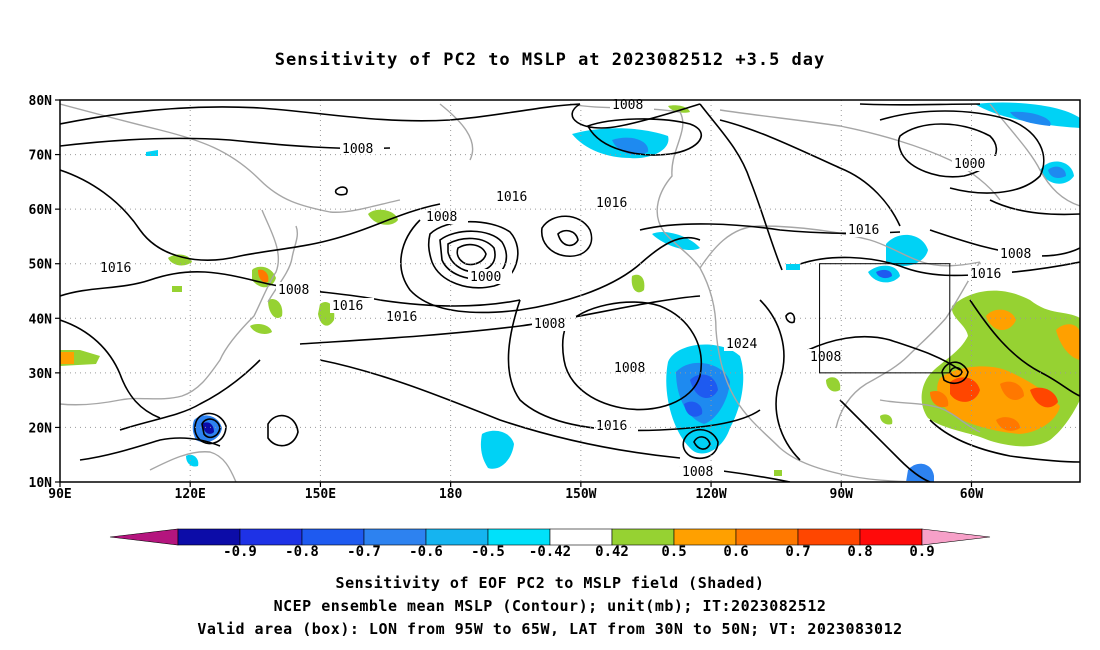 Image resolution: width=1100 pixels, height=650 pixels. I want to click on lon-tick-label: 60W, so click(972, 494).